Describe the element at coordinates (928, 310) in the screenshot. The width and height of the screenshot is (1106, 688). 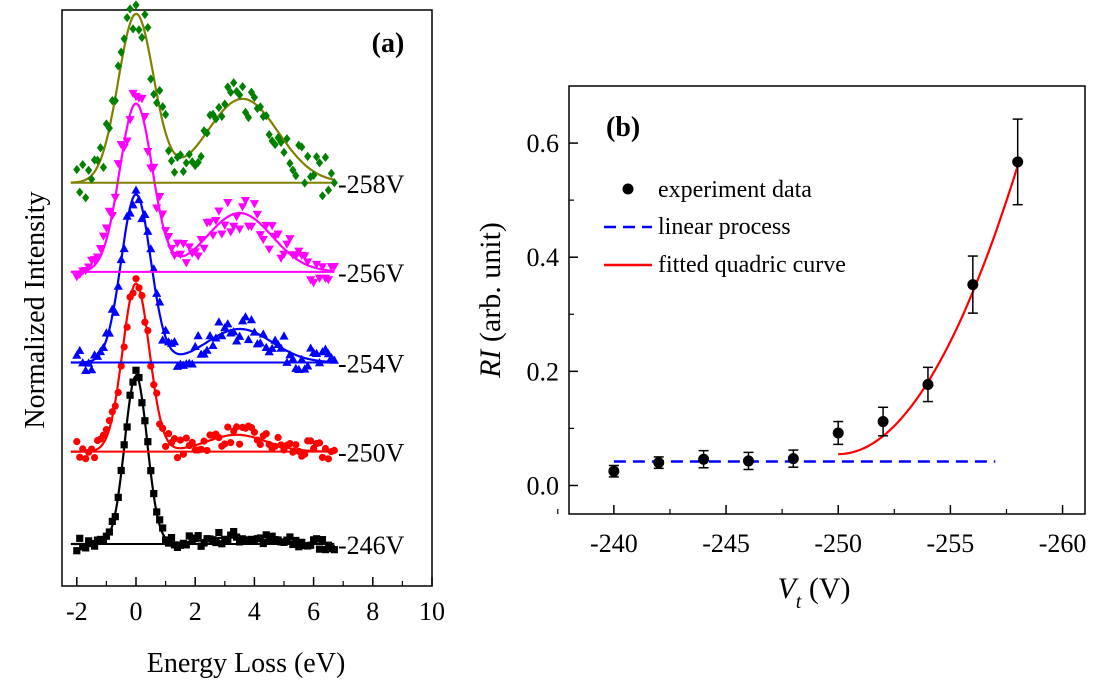
I see `fitted-quadric-curve` at that location.